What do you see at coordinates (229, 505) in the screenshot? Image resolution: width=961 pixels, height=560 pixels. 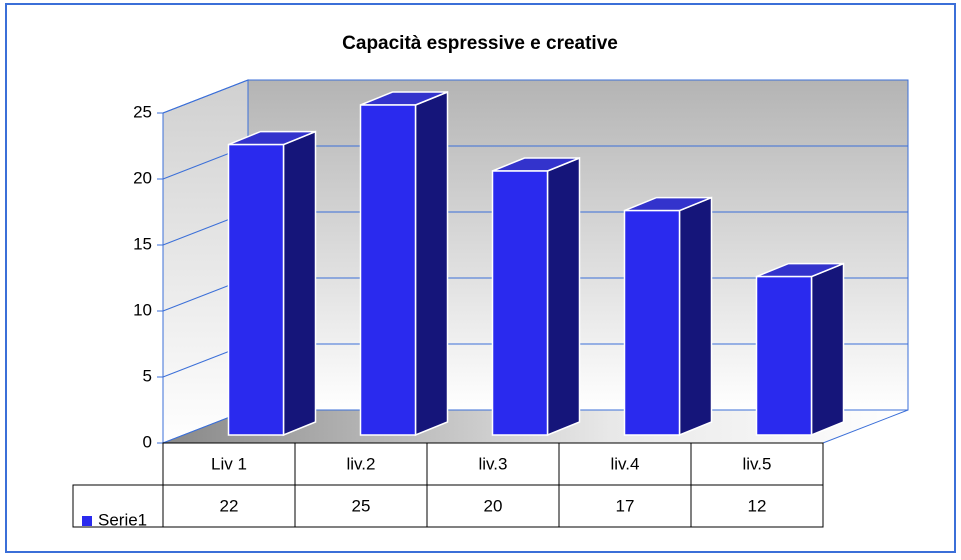 I see `data-label: 22` at bounding box center [229, 505].